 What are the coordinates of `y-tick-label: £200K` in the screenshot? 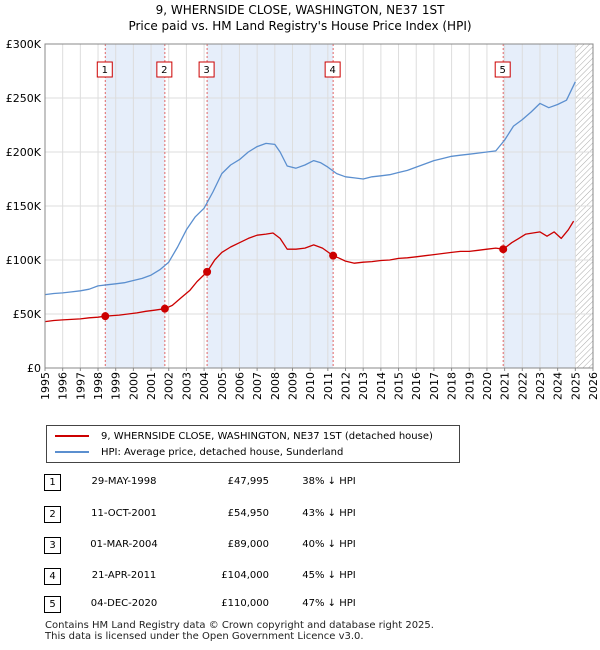 It's located at (24, 152).